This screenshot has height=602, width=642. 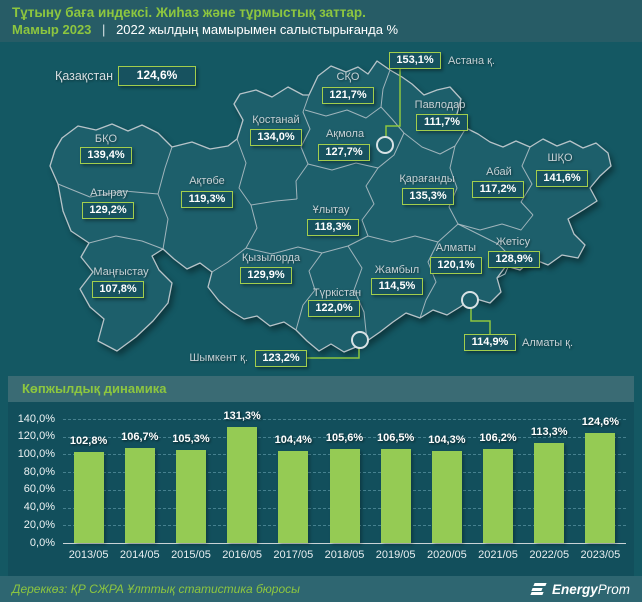 What do you see at coordinates (345, 134) in the screenshot?
I see `region-name-label: Ақмола` at bounding box center [345, 134].